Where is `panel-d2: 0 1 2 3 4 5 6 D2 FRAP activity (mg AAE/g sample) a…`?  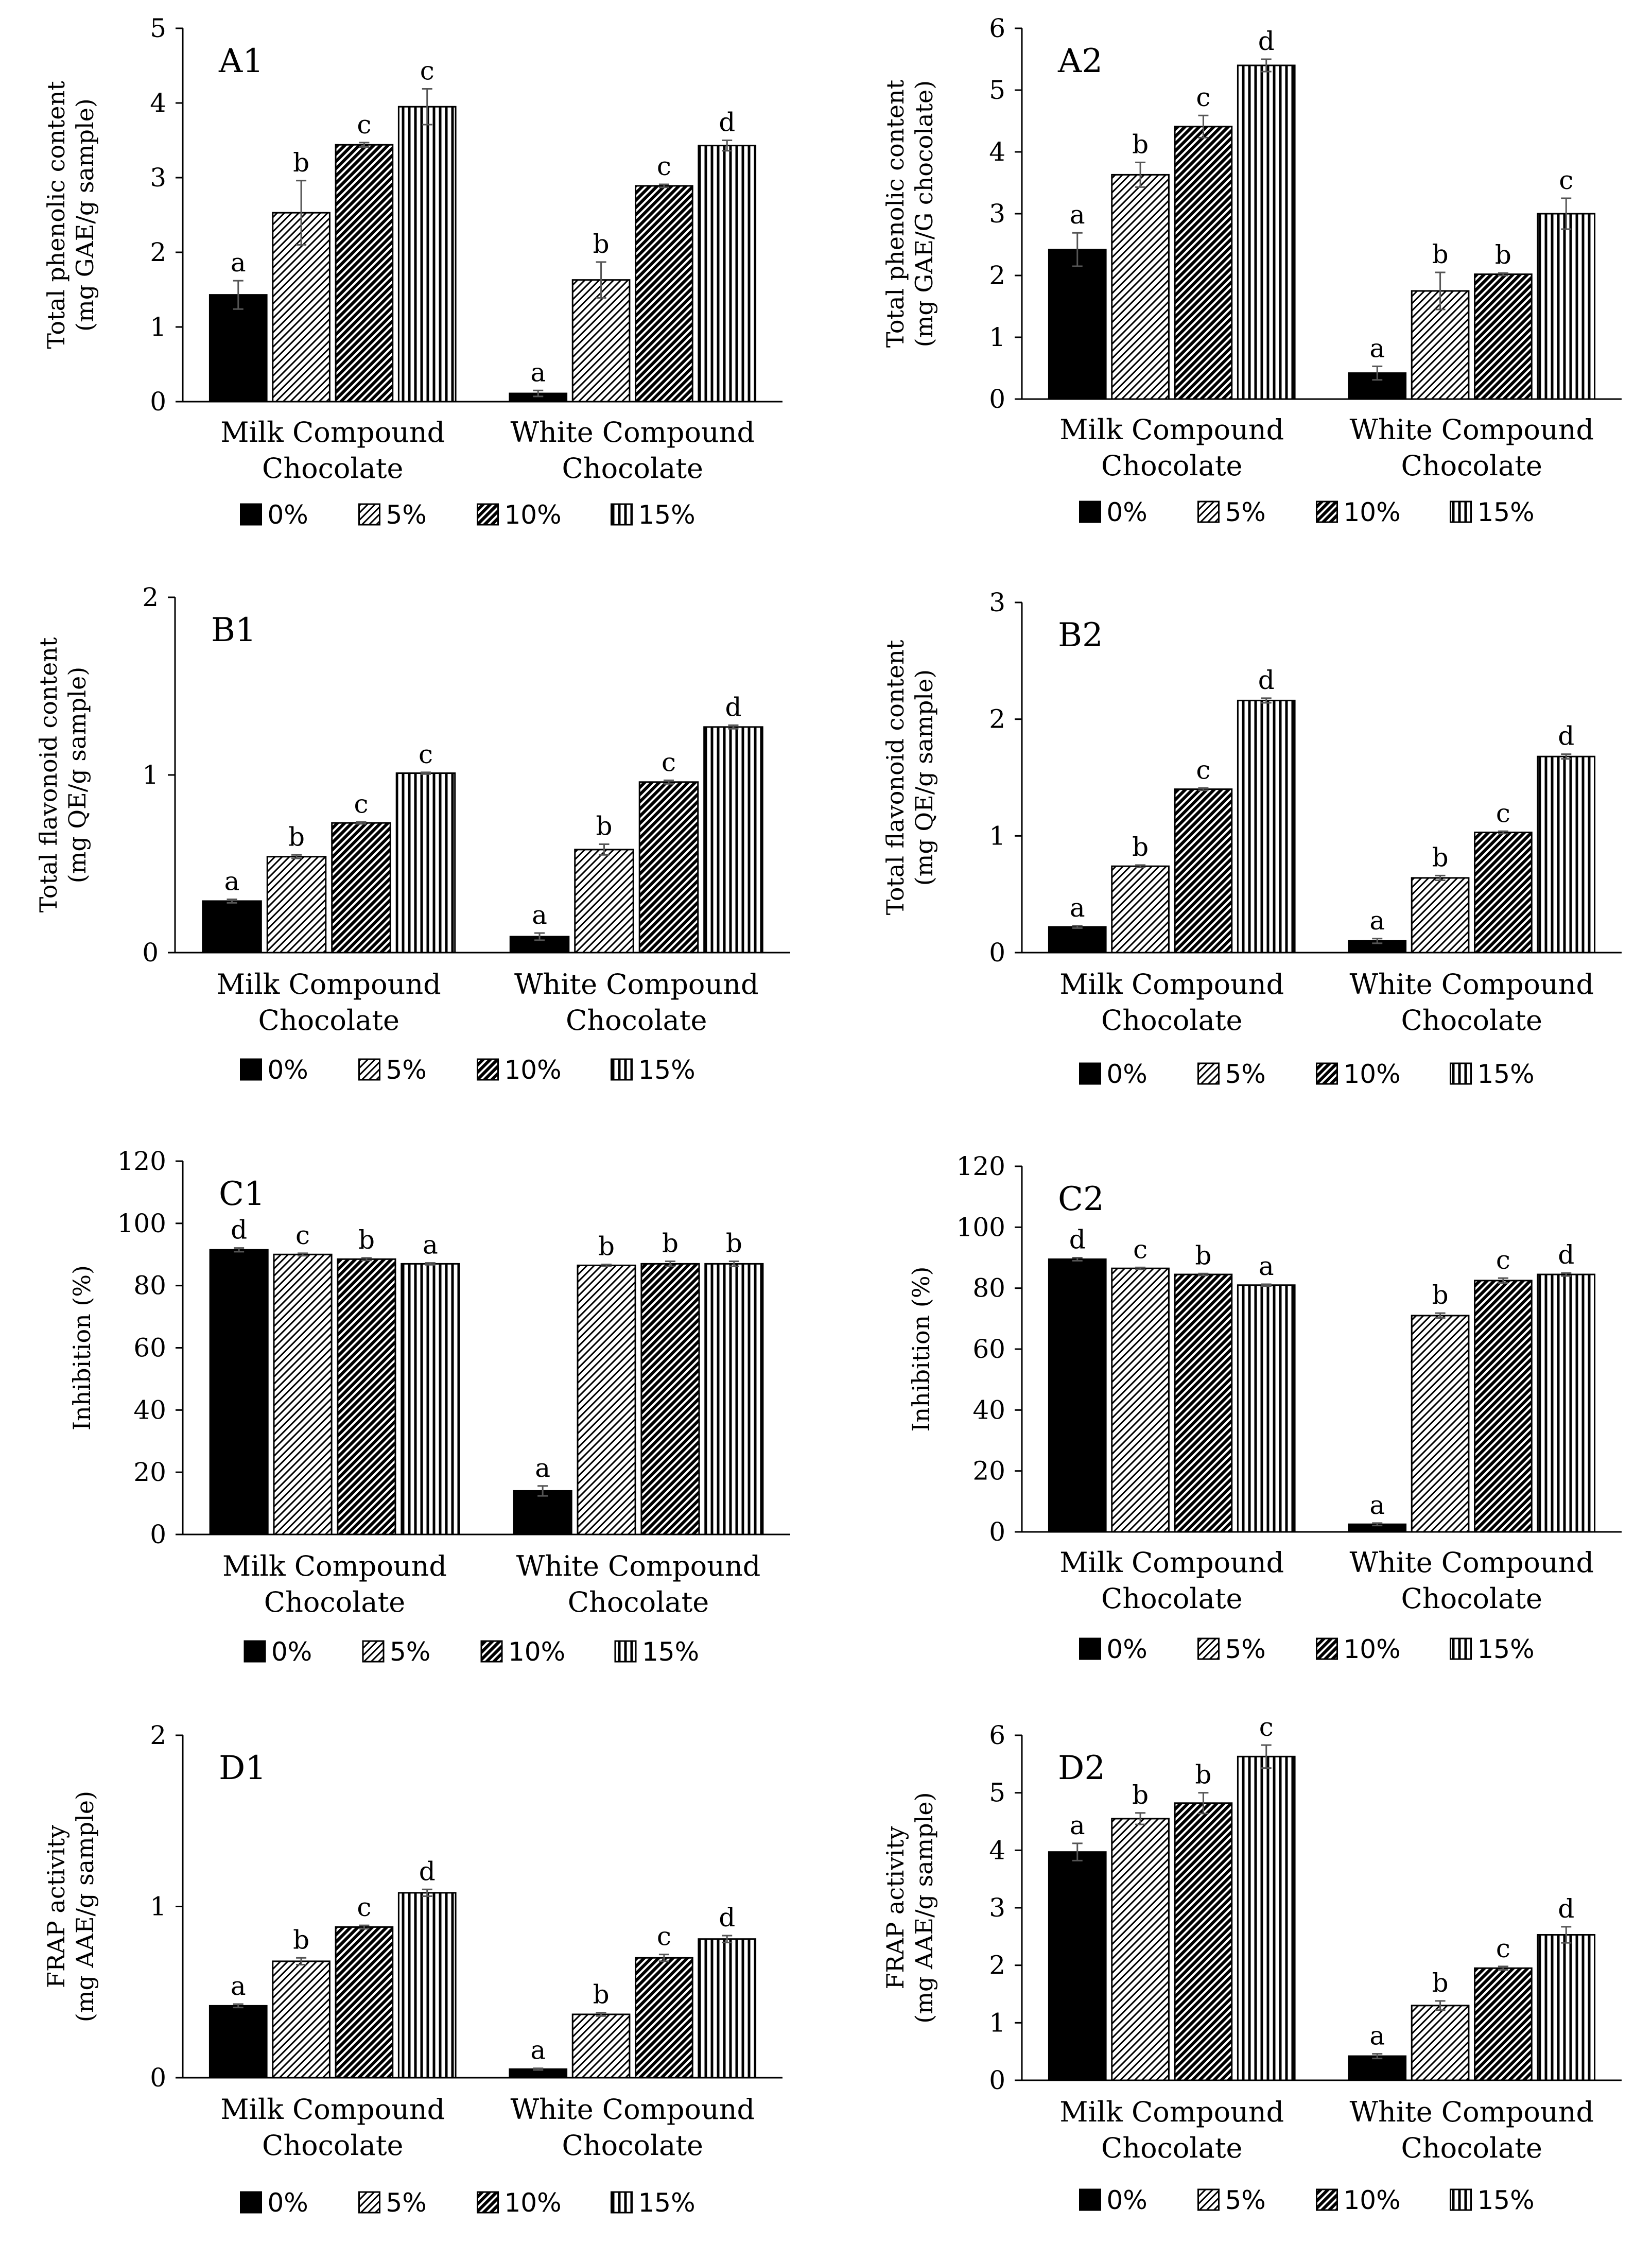 panel-d2: 0 1 2 3 4 5 6 D2 FRAP activity (mg AAE/g sample) a… is located at coordinates (1251, 1963).